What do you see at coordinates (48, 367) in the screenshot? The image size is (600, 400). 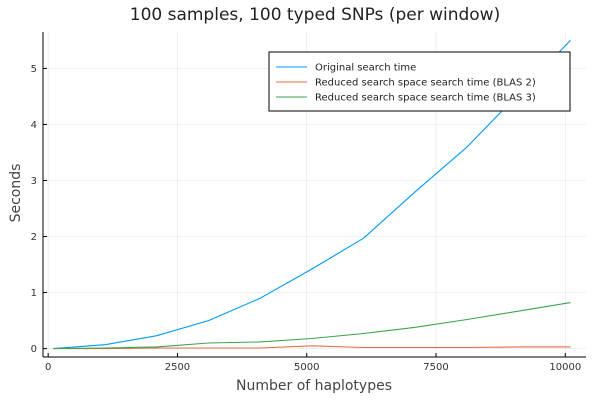 I see `x-tick-label: 0` at bounding box center [48, 367].